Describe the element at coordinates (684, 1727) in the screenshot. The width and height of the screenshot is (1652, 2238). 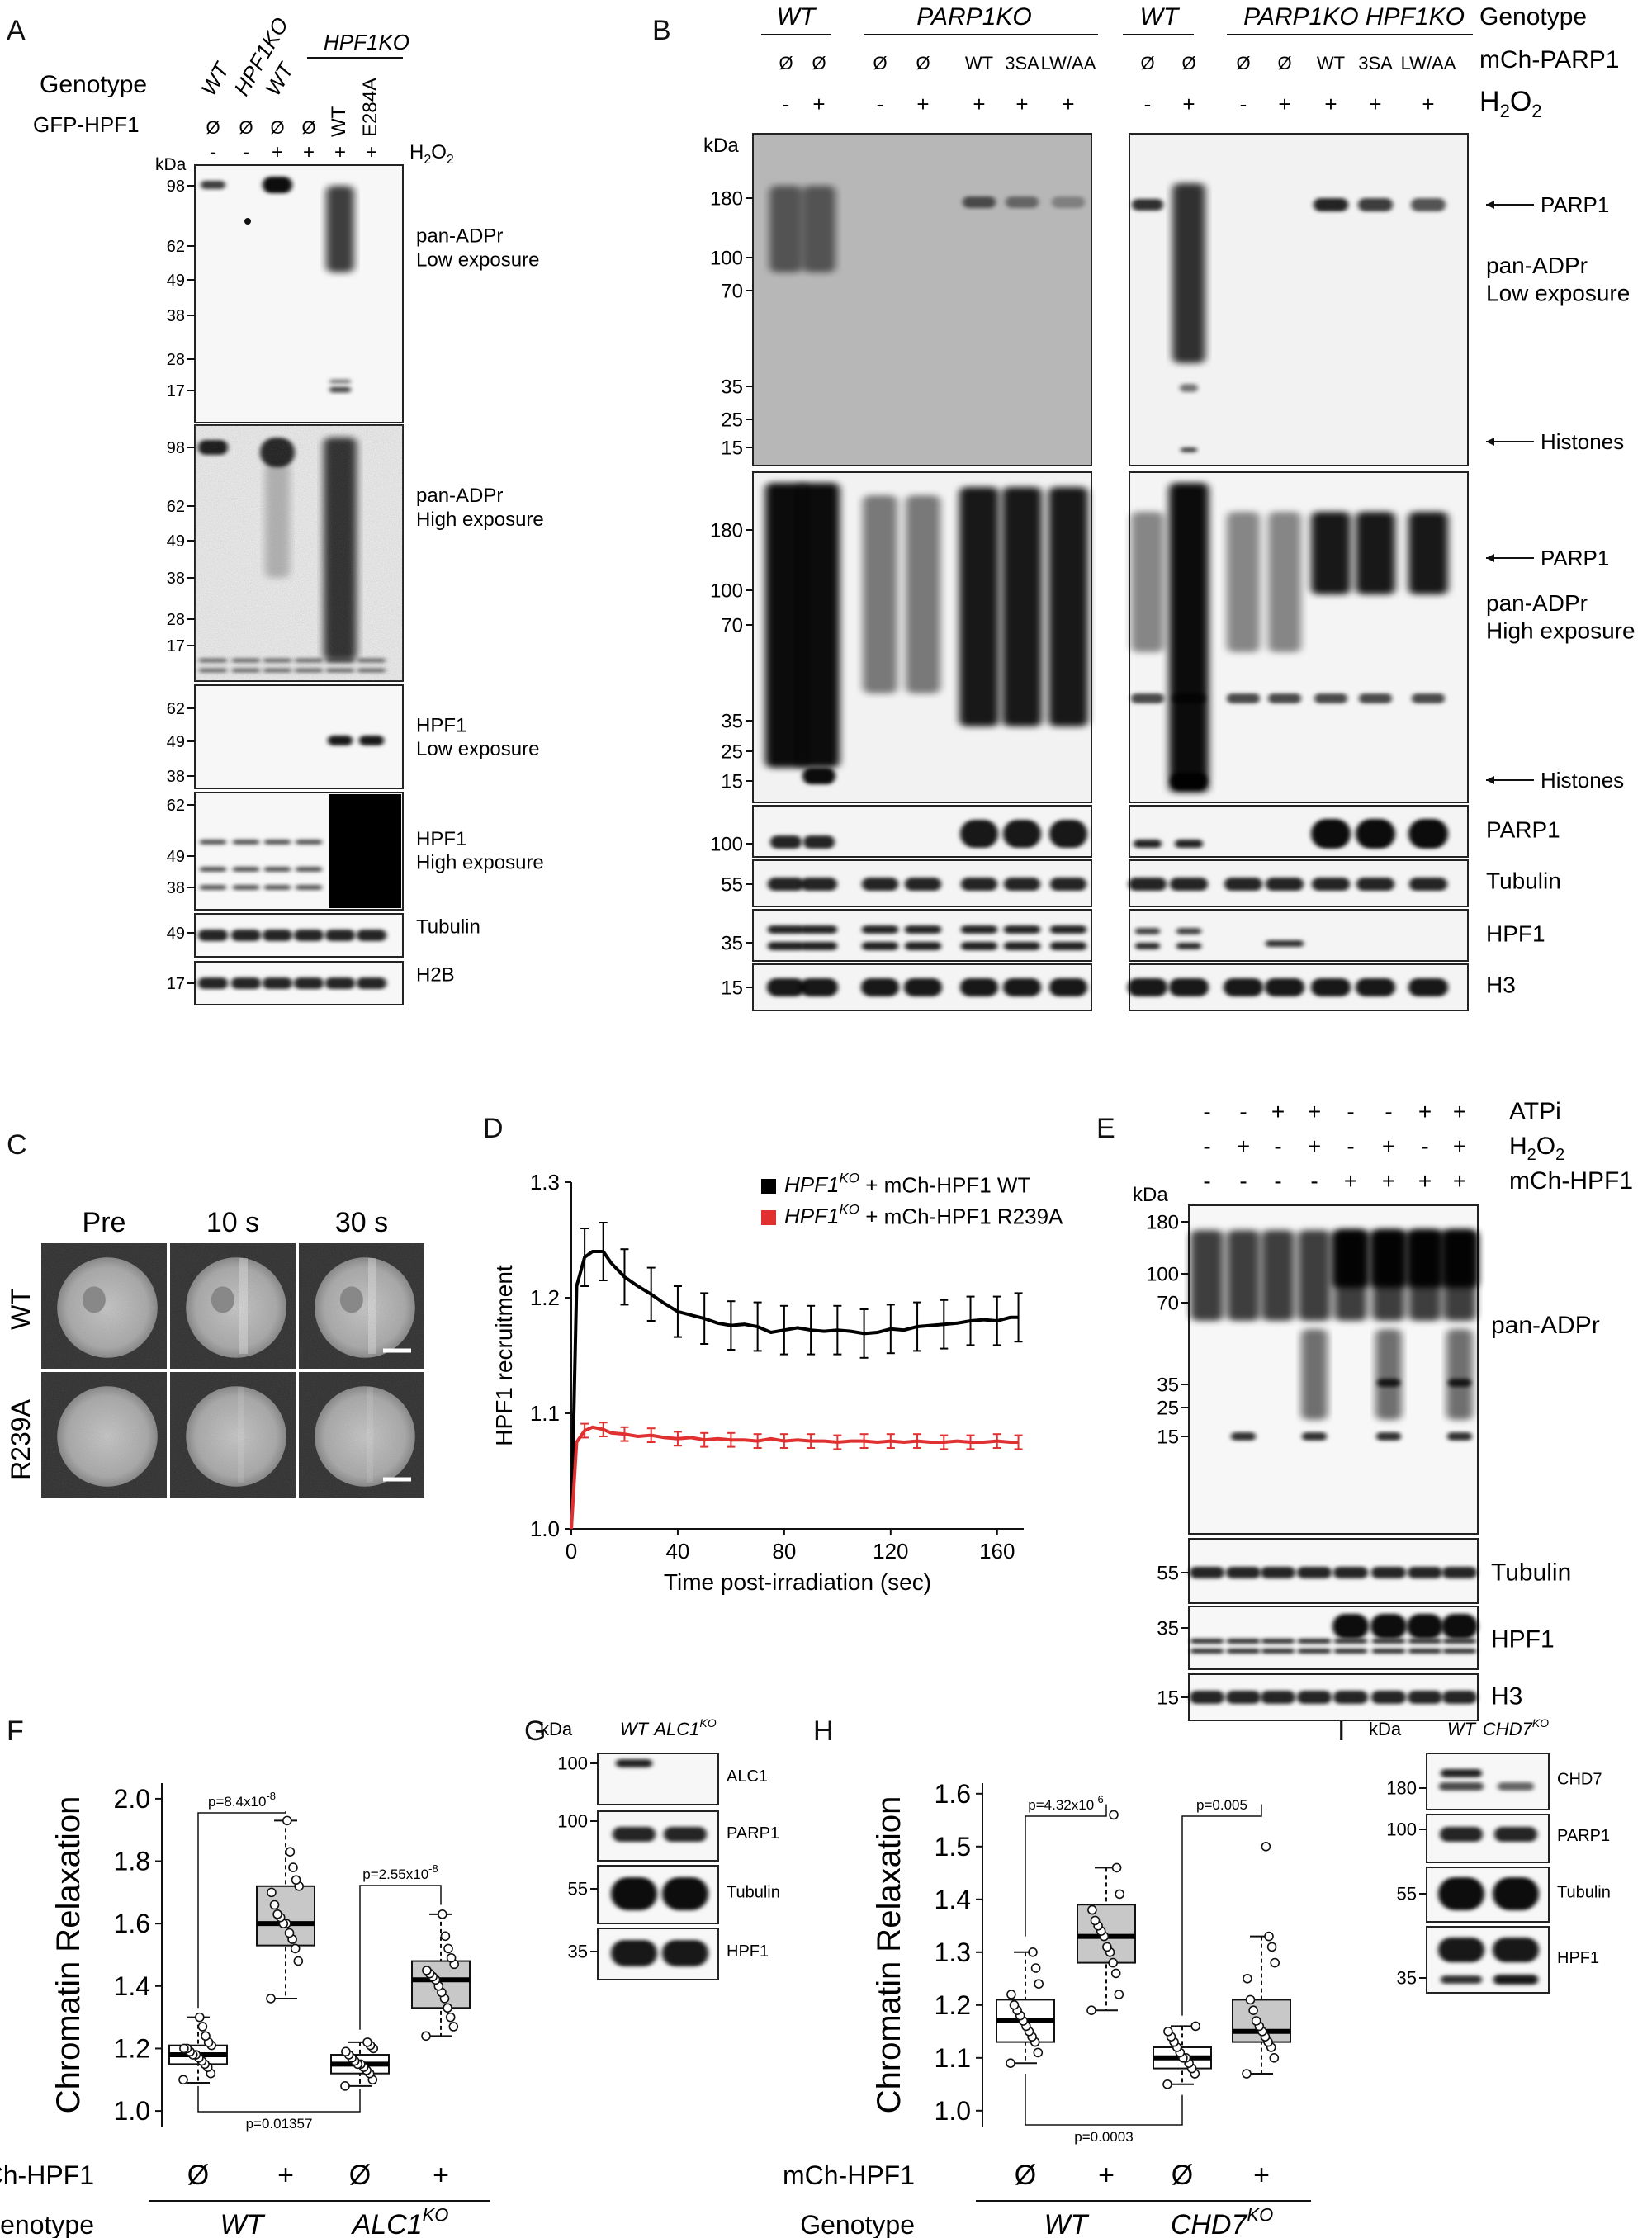
I see `g-column-label-2: ALC1KO` at that location.